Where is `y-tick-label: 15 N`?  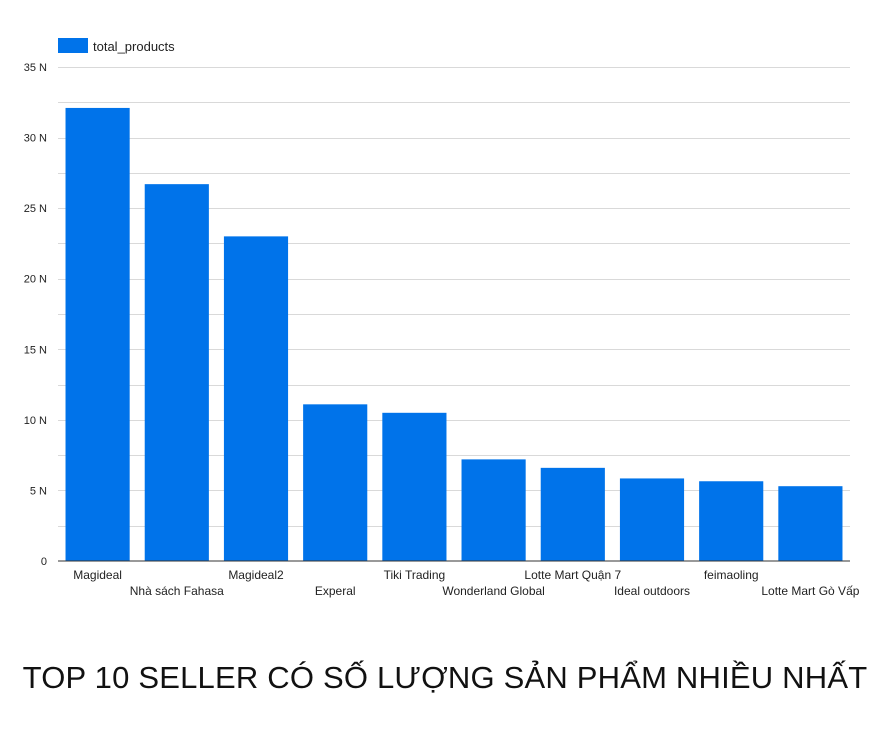 y-tick-label: 15 N is located at coordinates (35, 350).